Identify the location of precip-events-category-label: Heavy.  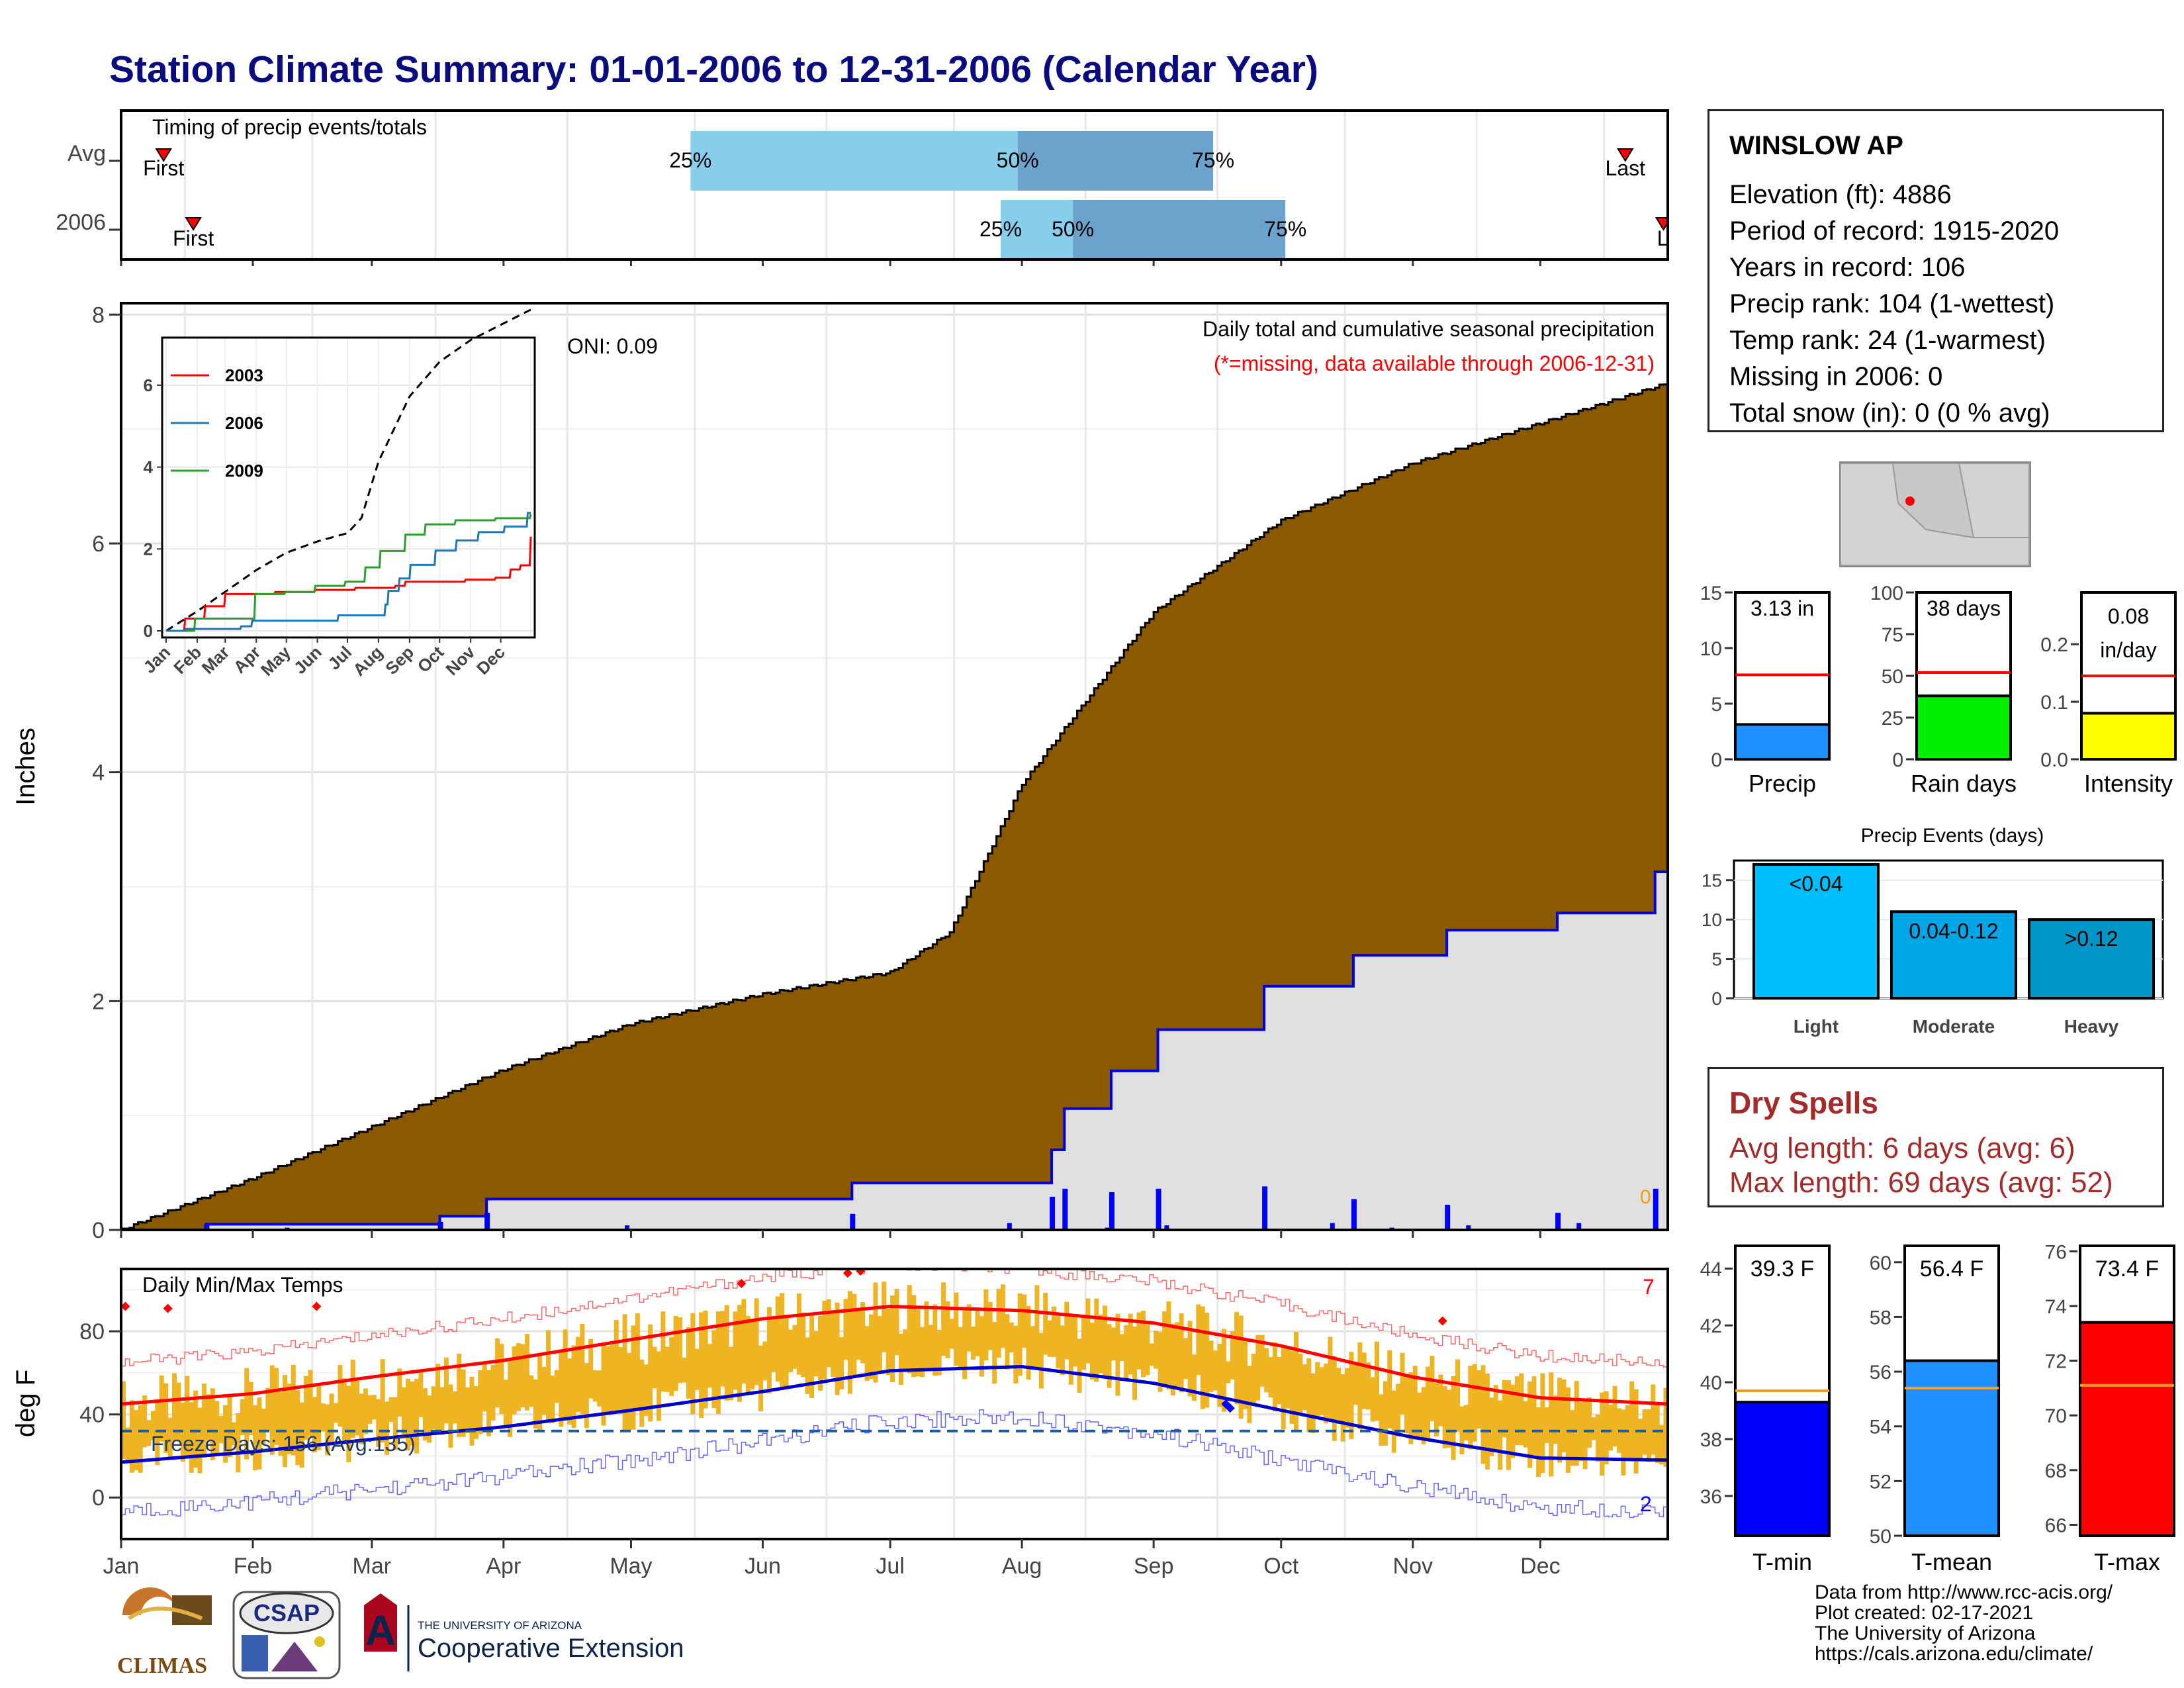
(2091, 1026).